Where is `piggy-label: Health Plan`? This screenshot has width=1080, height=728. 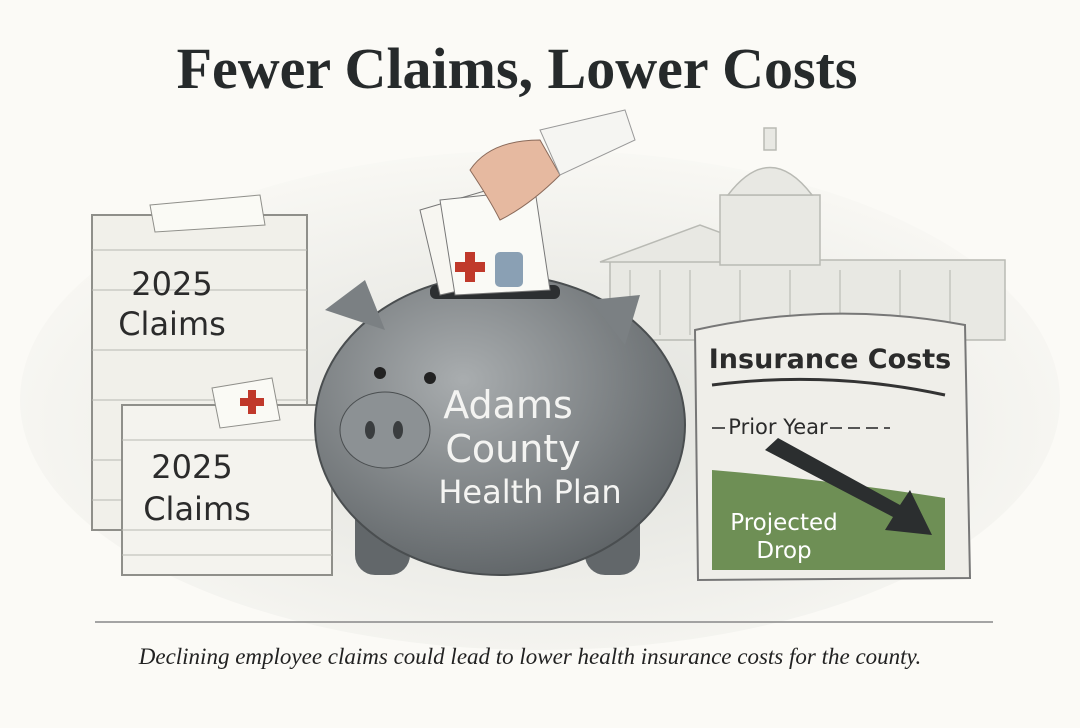 piggy-label: Health Plan is located at coordinates (529, 492).